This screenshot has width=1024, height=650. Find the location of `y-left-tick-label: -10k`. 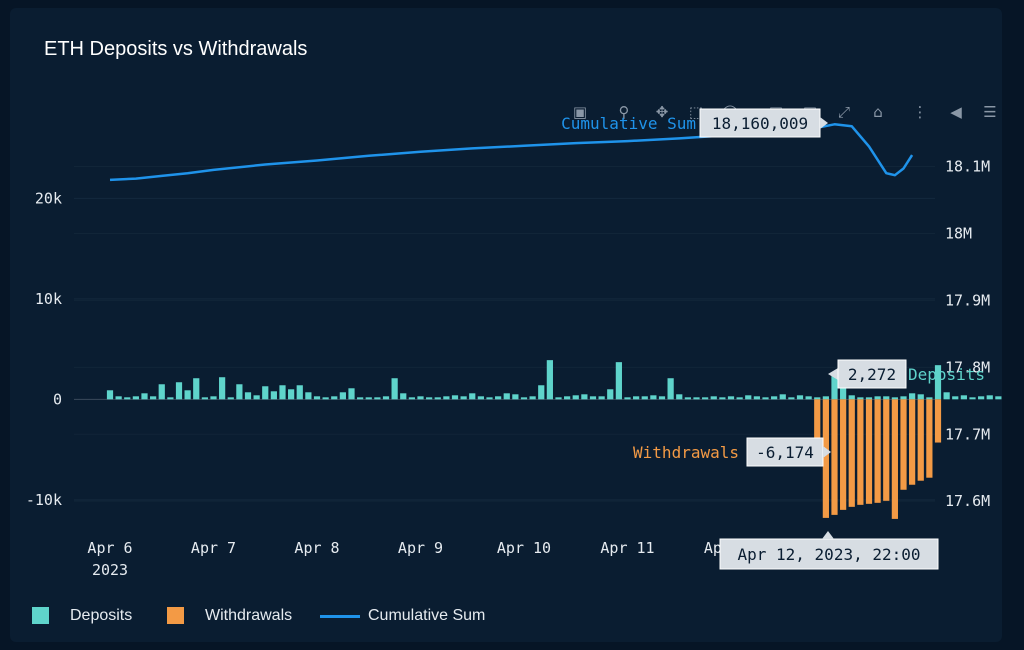

y-left-tick-label: -10k is located at coordinates (44, 500).